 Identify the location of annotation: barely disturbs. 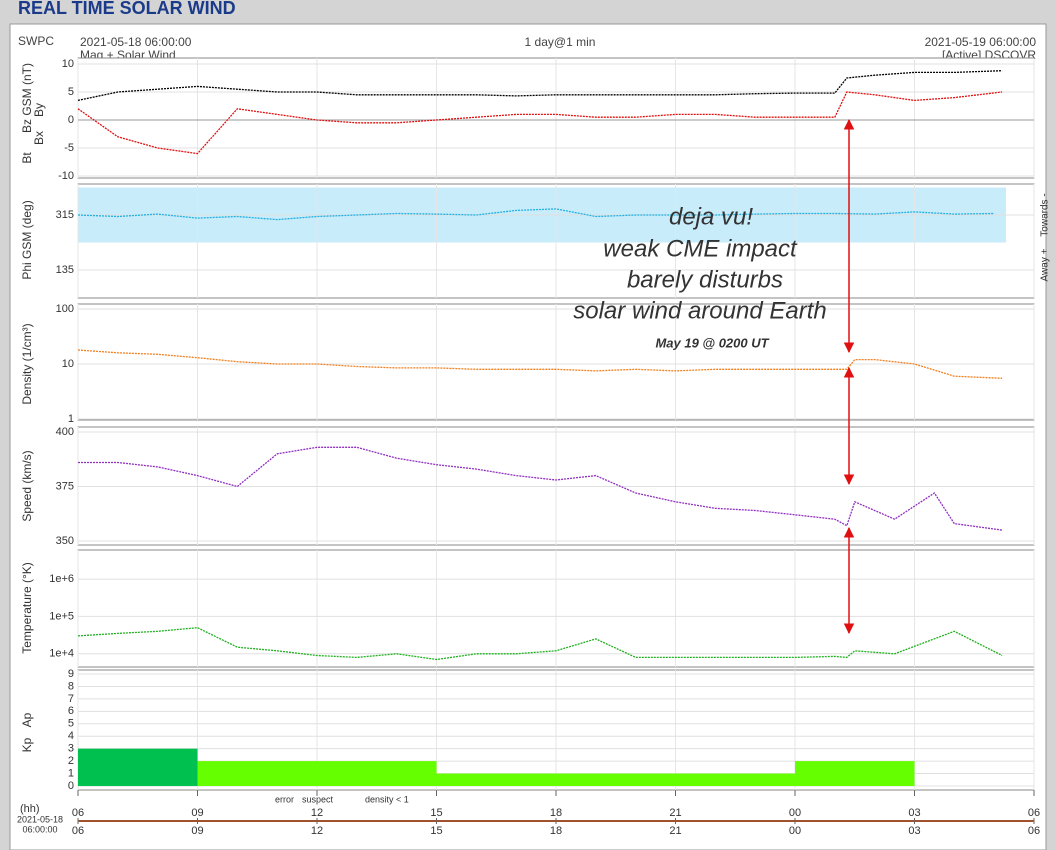
(705, 279).